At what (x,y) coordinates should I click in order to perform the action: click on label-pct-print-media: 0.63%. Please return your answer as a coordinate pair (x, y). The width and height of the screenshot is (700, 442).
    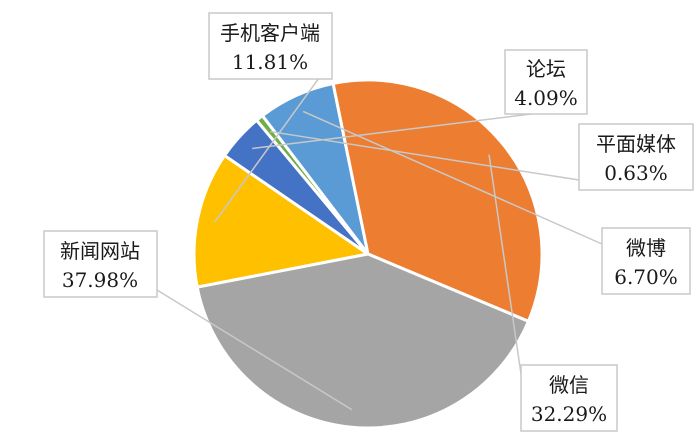
    Looking at the image, I should click on (636, 173).